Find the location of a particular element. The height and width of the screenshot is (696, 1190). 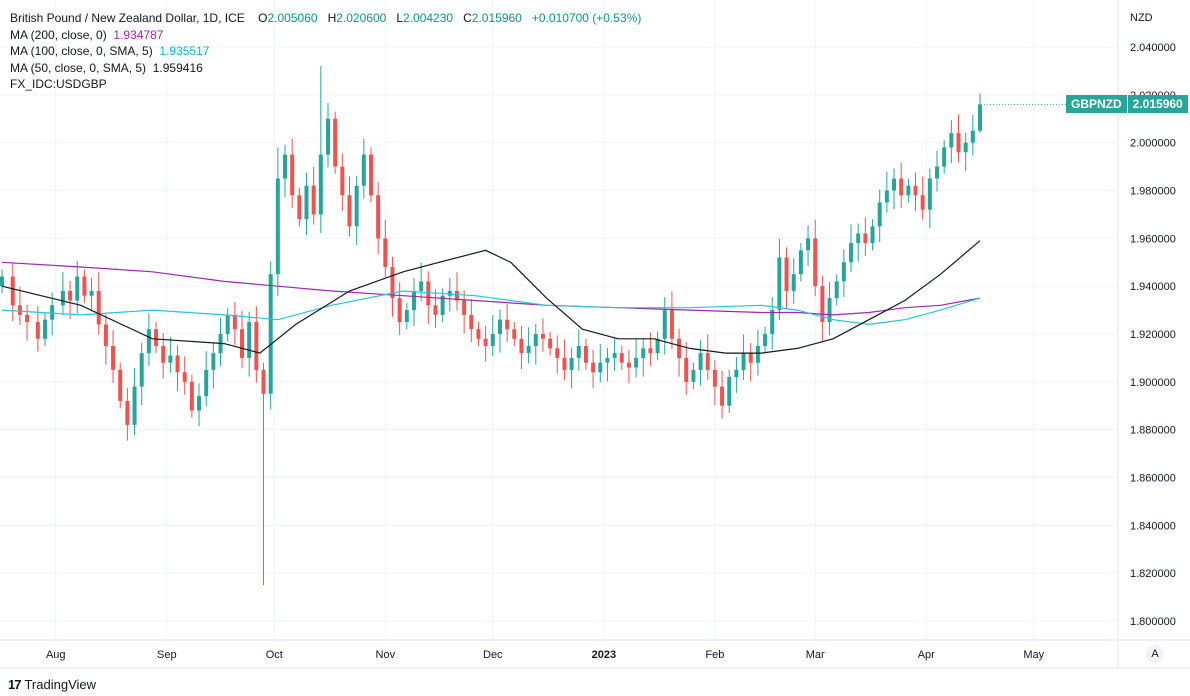

y-tick-label: 1.920000 is located at coordinates (1153, 335).